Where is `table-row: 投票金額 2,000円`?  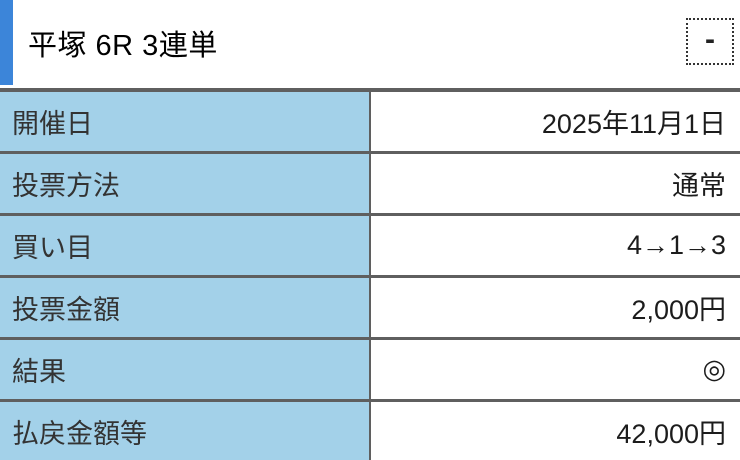 table-row: 投票金額 2,000円 is located at coordinates (370, 309).